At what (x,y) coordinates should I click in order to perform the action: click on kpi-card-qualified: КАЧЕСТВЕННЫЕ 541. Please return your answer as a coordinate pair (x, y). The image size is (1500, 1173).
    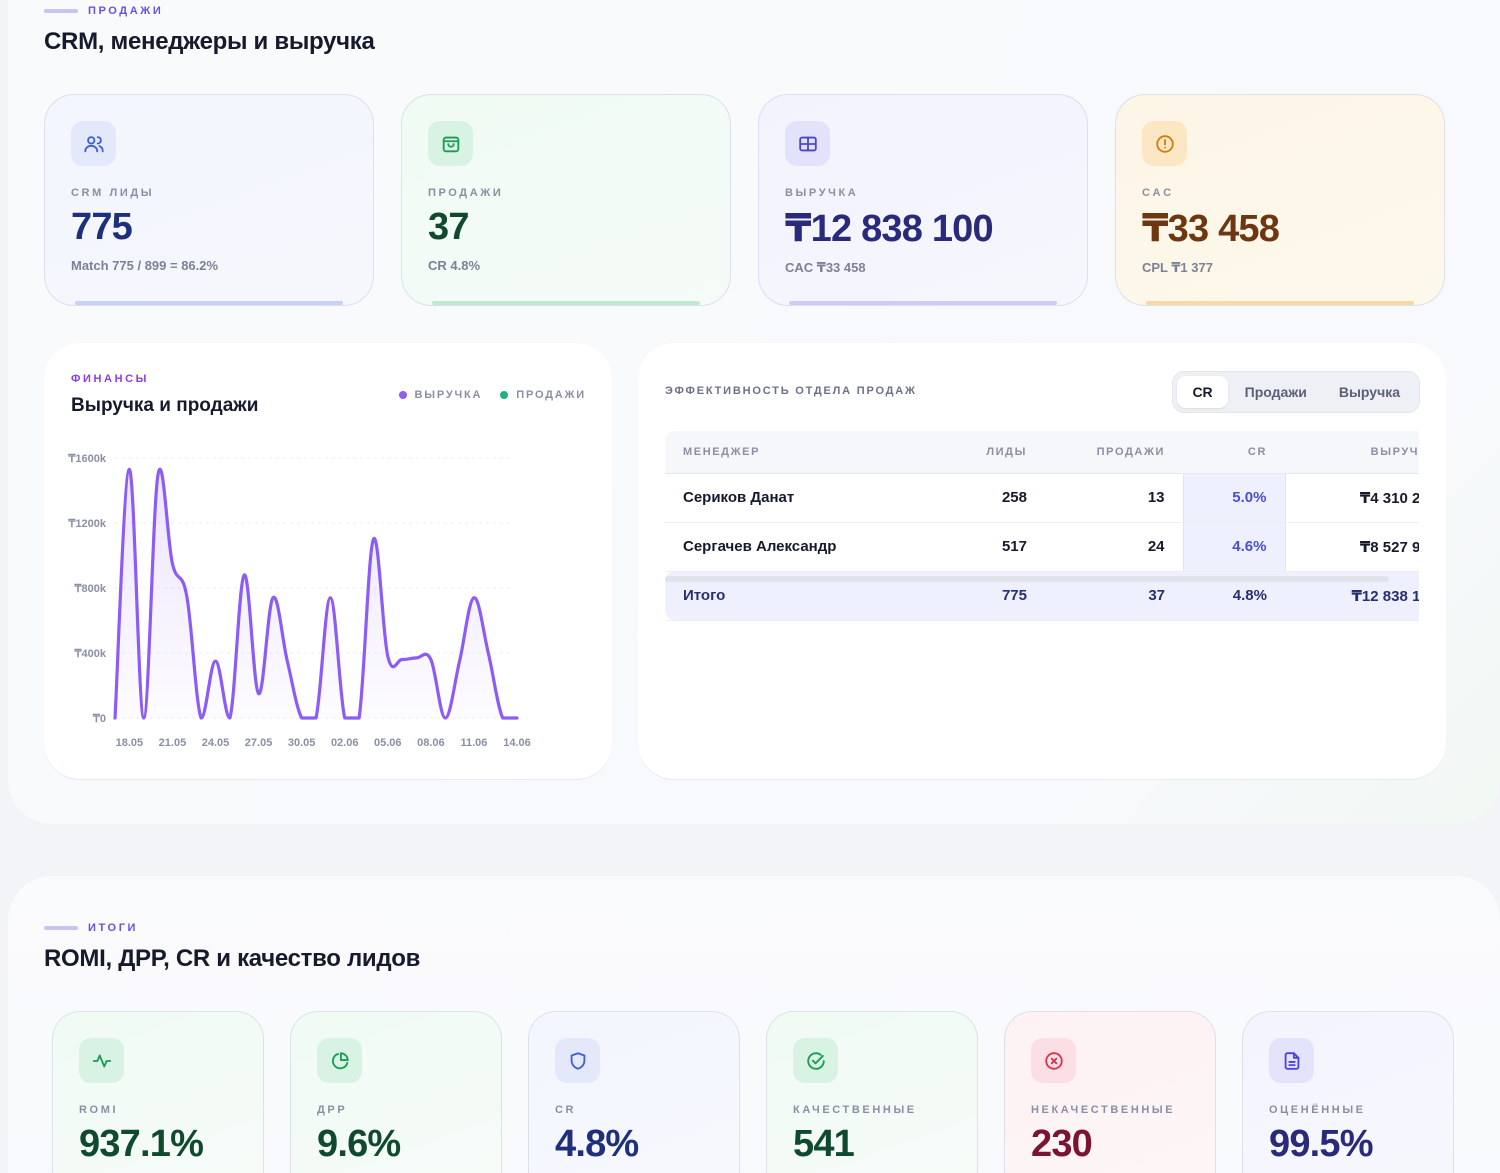
    Looking at the image, I should click on (872, 1092).